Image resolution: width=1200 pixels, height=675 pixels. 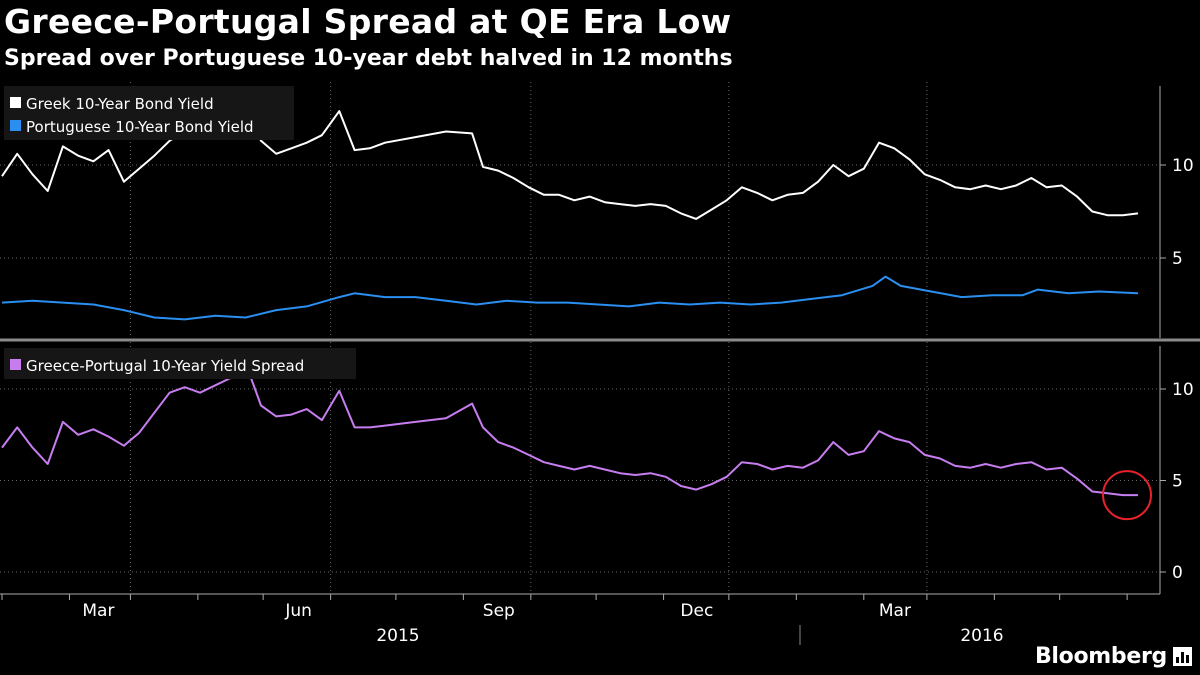 What do you see at coordinates (298, 611) in the screenshot?
I see `x-tick-label: Jun` at bounding box center [298, 611].